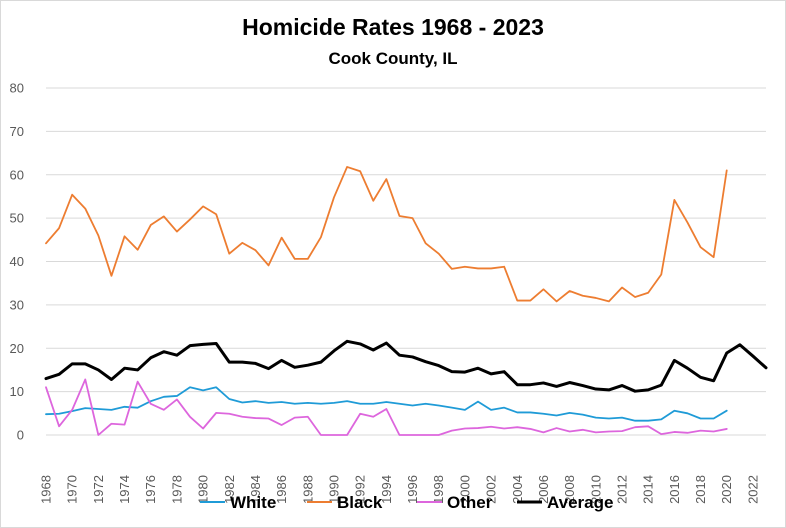 The width and height of the screenshot is (786, 528). I want to click on series-line-other, so click(386, 407).